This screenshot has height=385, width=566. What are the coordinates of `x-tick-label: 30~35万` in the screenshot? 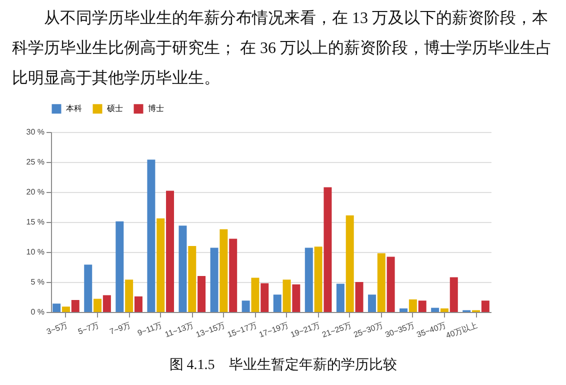 It's located at (400, 330).